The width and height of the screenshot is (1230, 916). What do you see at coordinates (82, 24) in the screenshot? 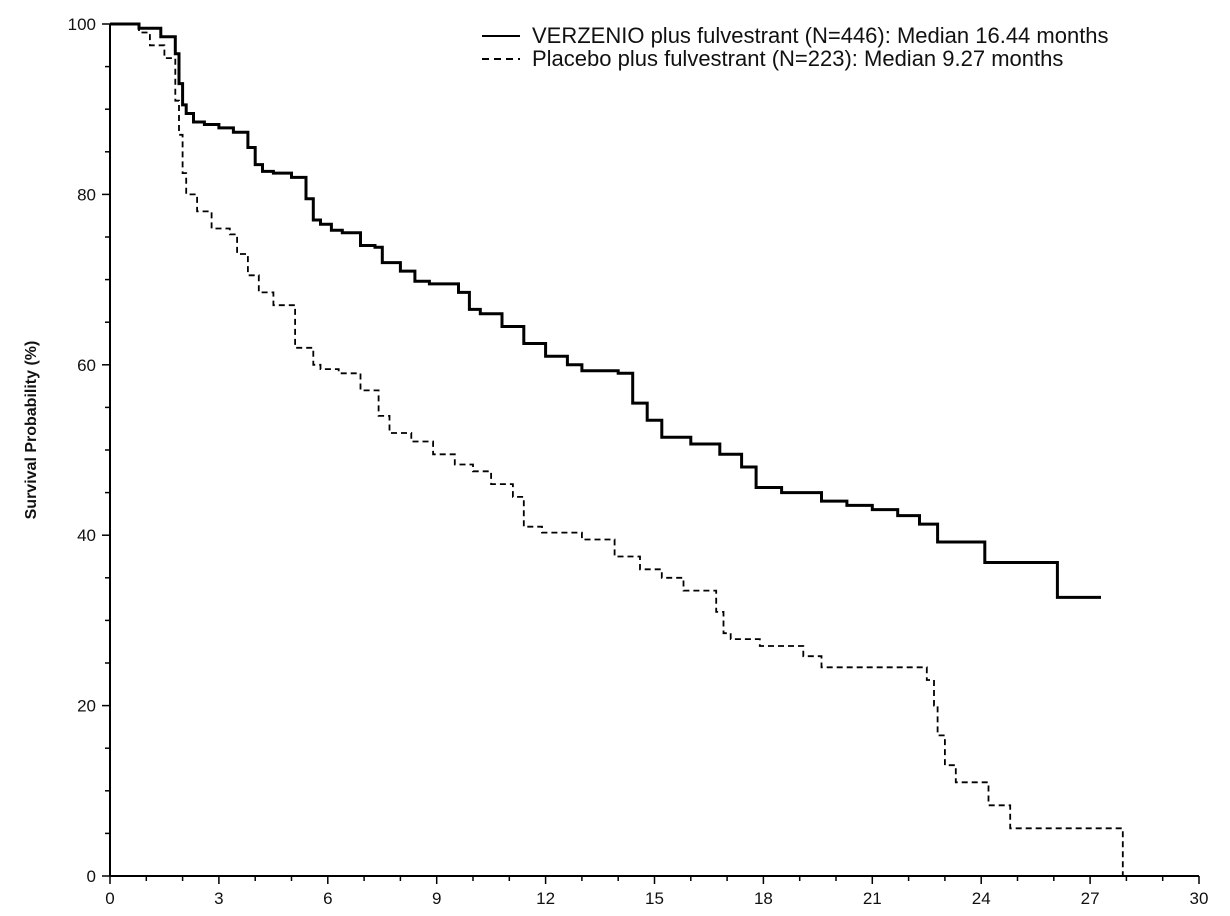
I see `y-tick-label: 100` at bounding box center [82, 24].